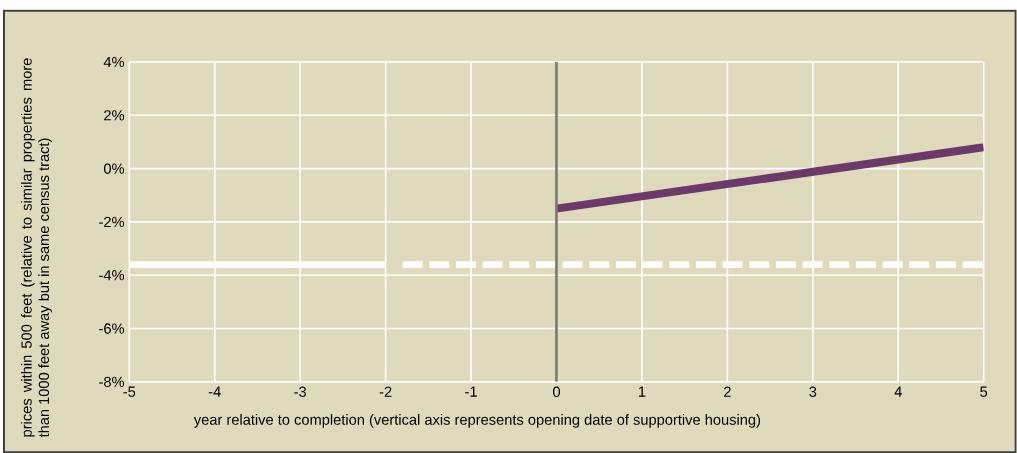 The height and width of the screenshot is (453, 1017). What do you see at coordinates (112, 381) in the screenshot?
I see `y-tick-label: -8%` at bounding box center [112, 381].